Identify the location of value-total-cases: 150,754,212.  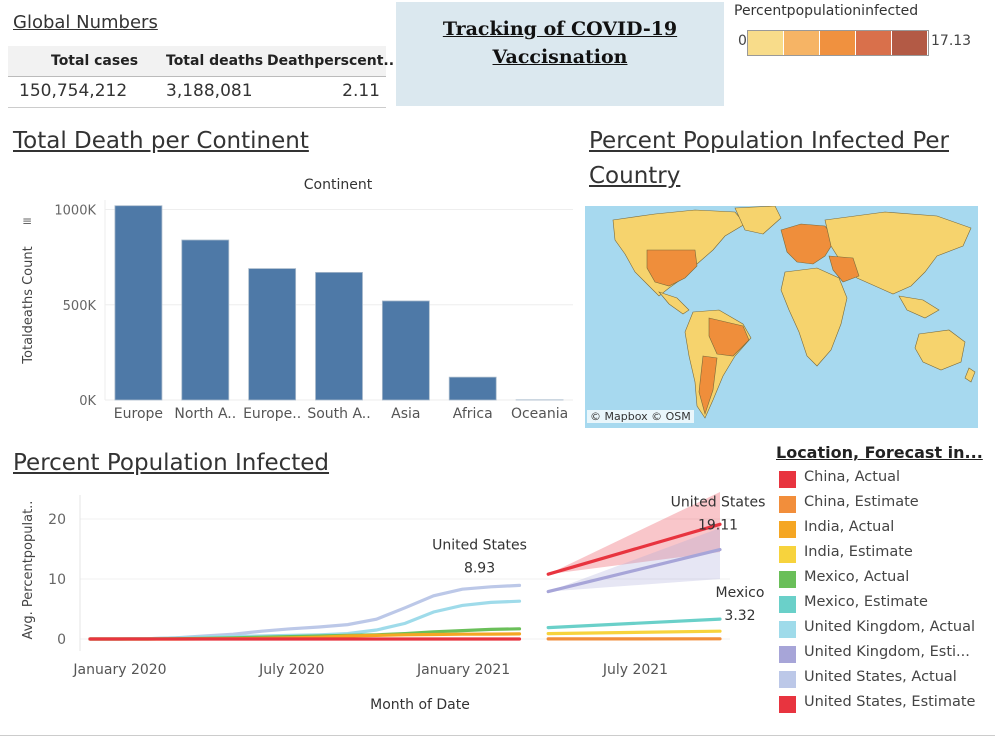
(73, 91).